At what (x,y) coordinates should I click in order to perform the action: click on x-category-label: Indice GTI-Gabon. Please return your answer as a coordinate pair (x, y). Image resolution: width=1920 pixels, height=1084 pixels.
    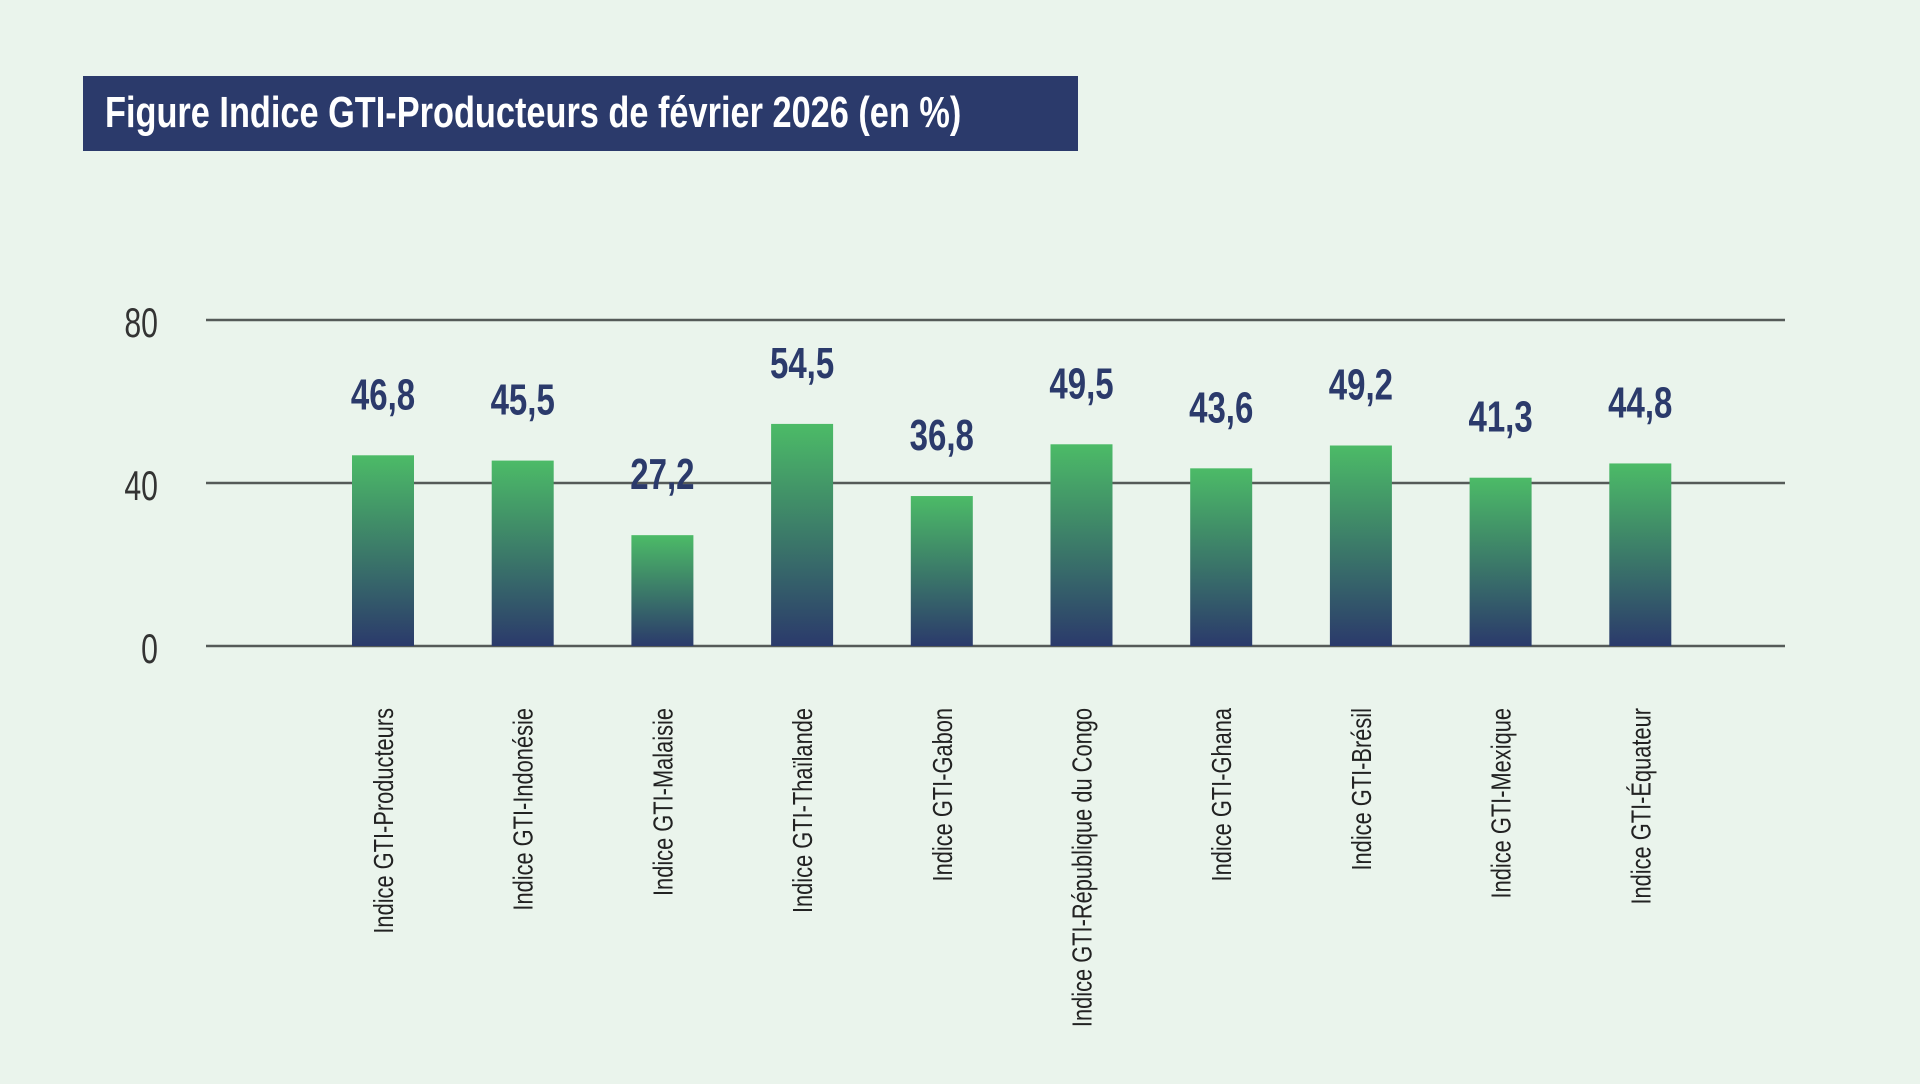
    Looking at the image, I should click on (942, 794).